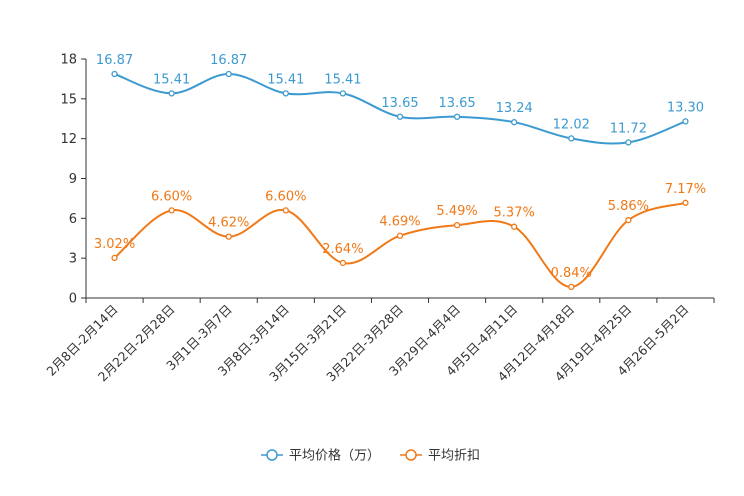 Image resolution: width=744 pixels, height=496 pixels. What do you see at coordinates (73, 179) in the screenshot?
I see `y-tick-label: 9` at bounding box center [73, 179].